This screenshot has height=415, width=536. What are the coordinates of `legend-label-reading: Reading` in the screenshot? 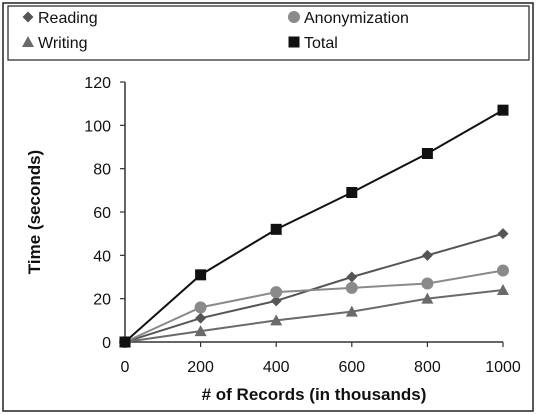 It's located at (68, 18).